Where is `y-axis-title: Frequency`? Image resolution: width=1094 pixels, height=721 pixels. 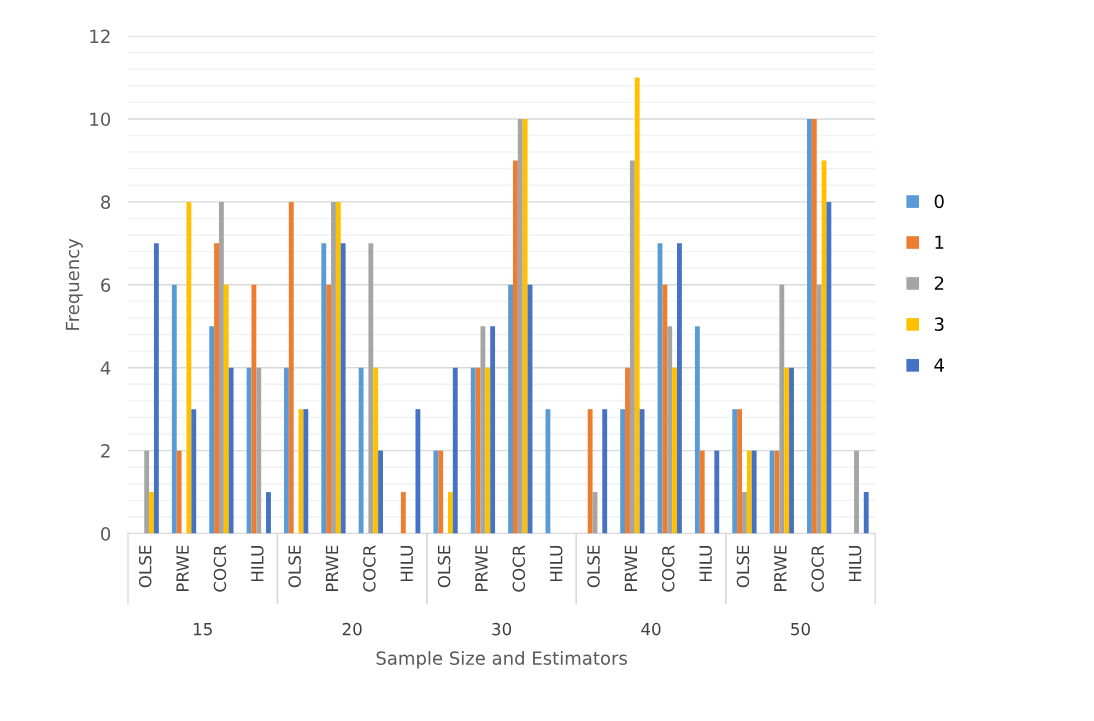 y-axis-title: Frequency is located at coordinates (74, 284).